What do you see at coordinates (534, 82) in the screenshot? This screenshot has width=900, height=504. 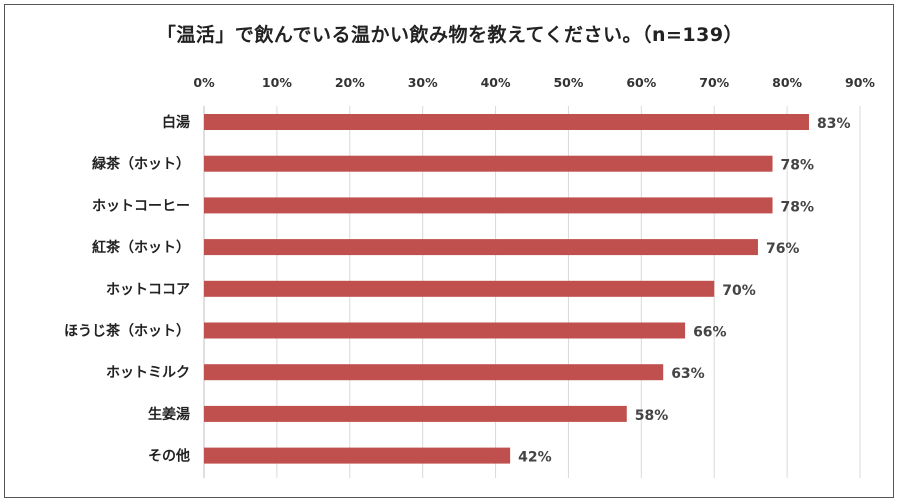 I see `x-axis-ticks: 0% 10% 20% 30% 40% 50% 60% 70% 80% 90%` at bounding box center [534, 82].